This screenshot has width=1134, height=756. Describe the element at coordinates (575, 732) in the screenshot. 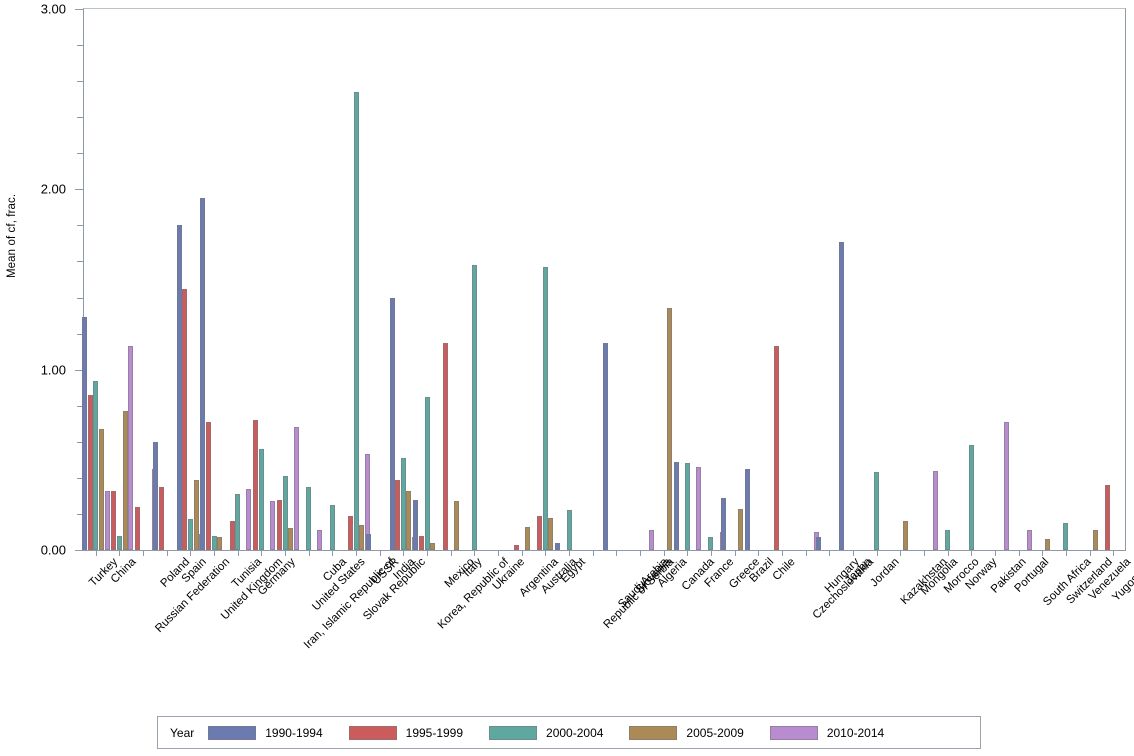

I see `legend-label: 2000-2004` at that location.